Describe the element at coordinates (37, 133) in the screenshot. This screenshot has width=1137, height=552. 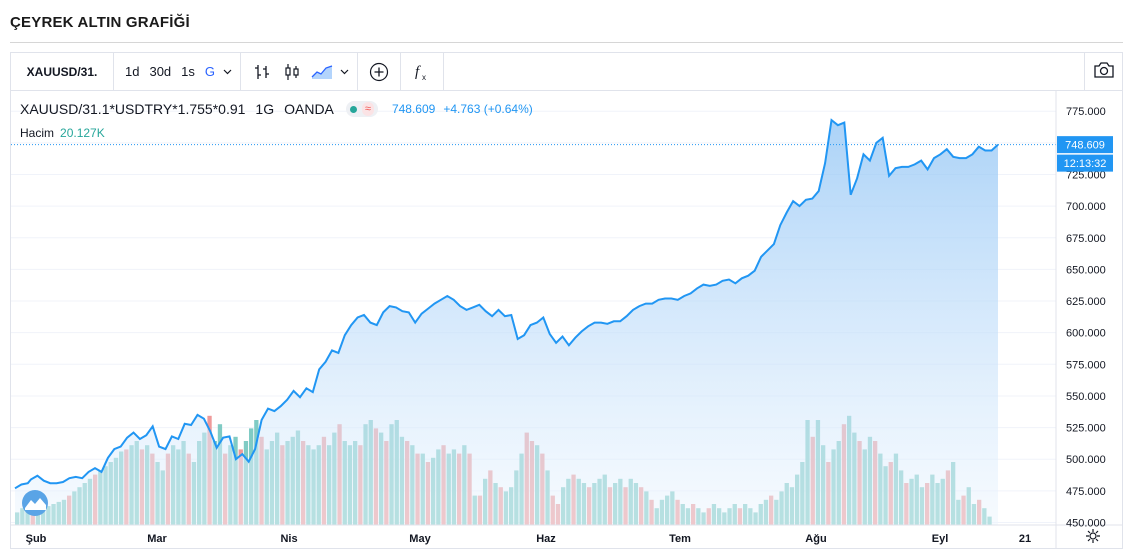
I see `volume-label: Hacim` at that location.